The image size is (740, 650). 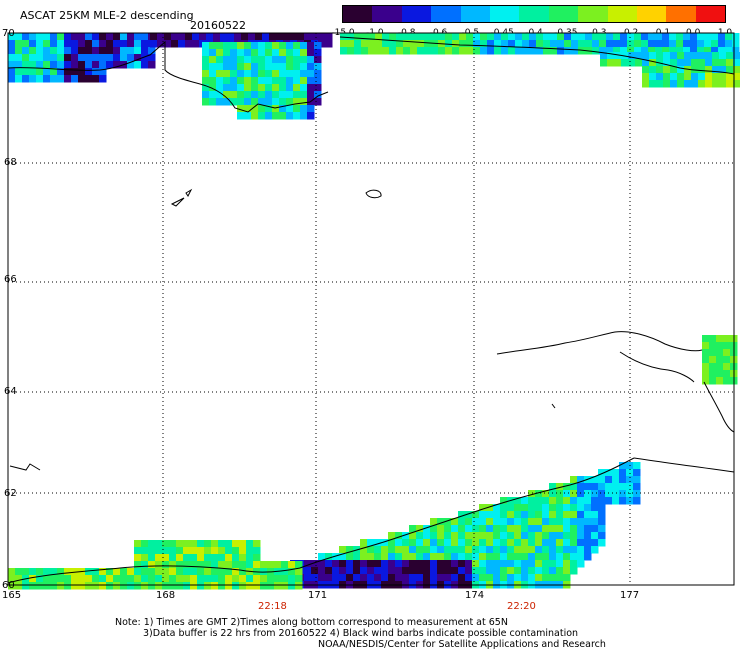 What do you see at coordinates (10, 493) in the screenshot?
I see `lat-label-62: 62` at bounding box center [10, 493].